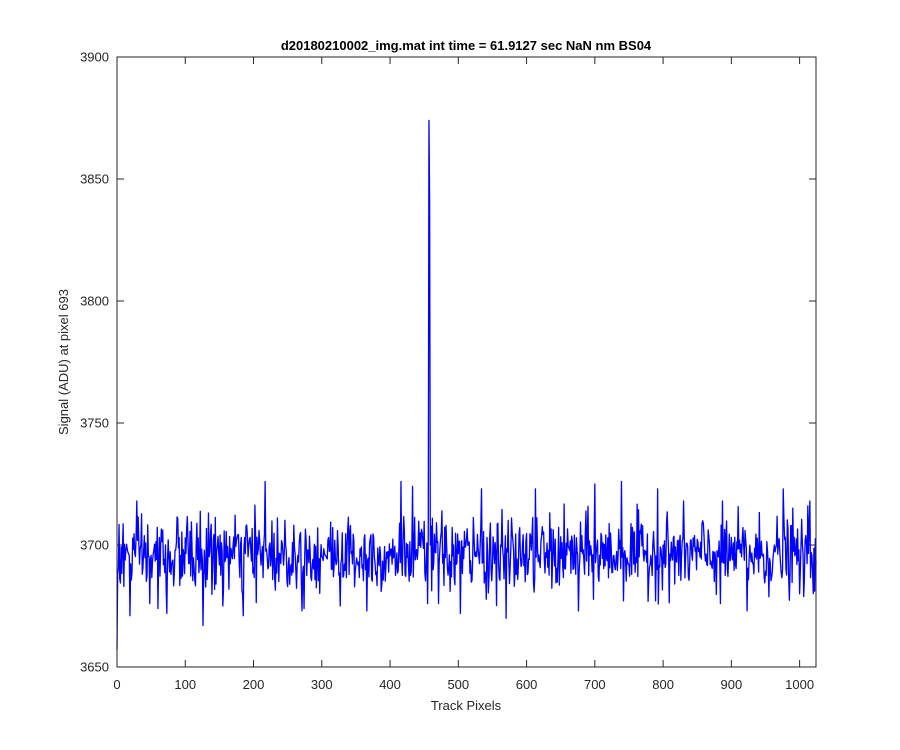  What do you see at coordinates (799, 684) in the screenshot?
I see `x-tick-label-1000: 1000` at bounding box center [799, 684].